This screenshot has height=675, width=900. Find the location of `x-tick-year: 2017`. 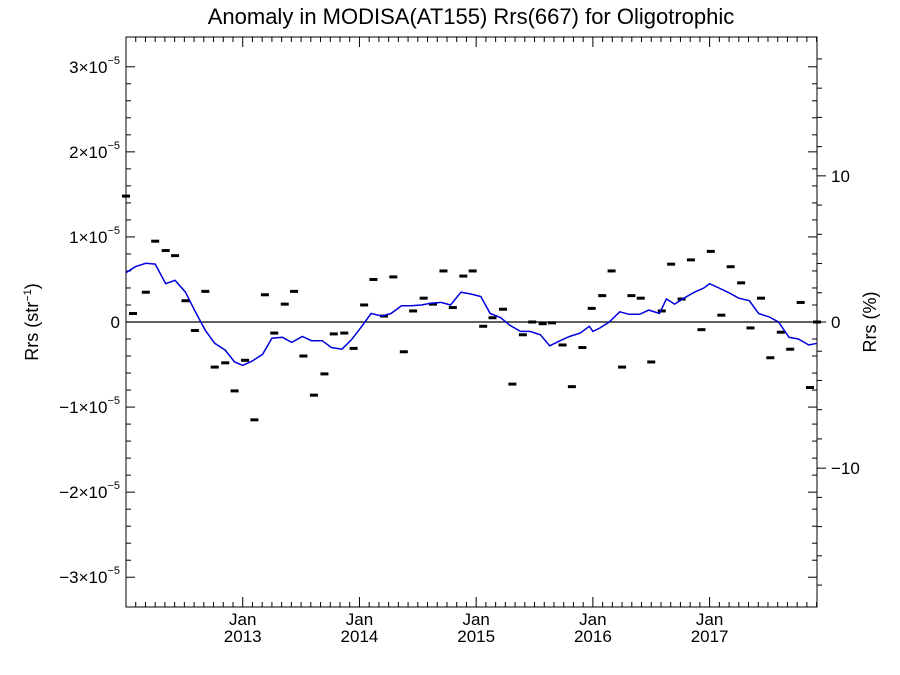

x-tick-year: 2017 is located at coordinates (710, 636).